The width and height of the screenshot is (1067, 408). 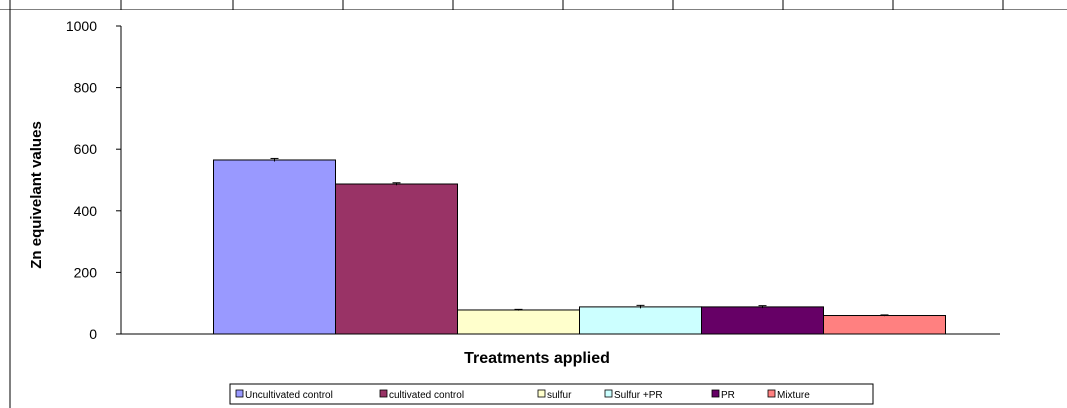 I want to click on legend-label: Sulfur +PR, so click(x=638, y=395).